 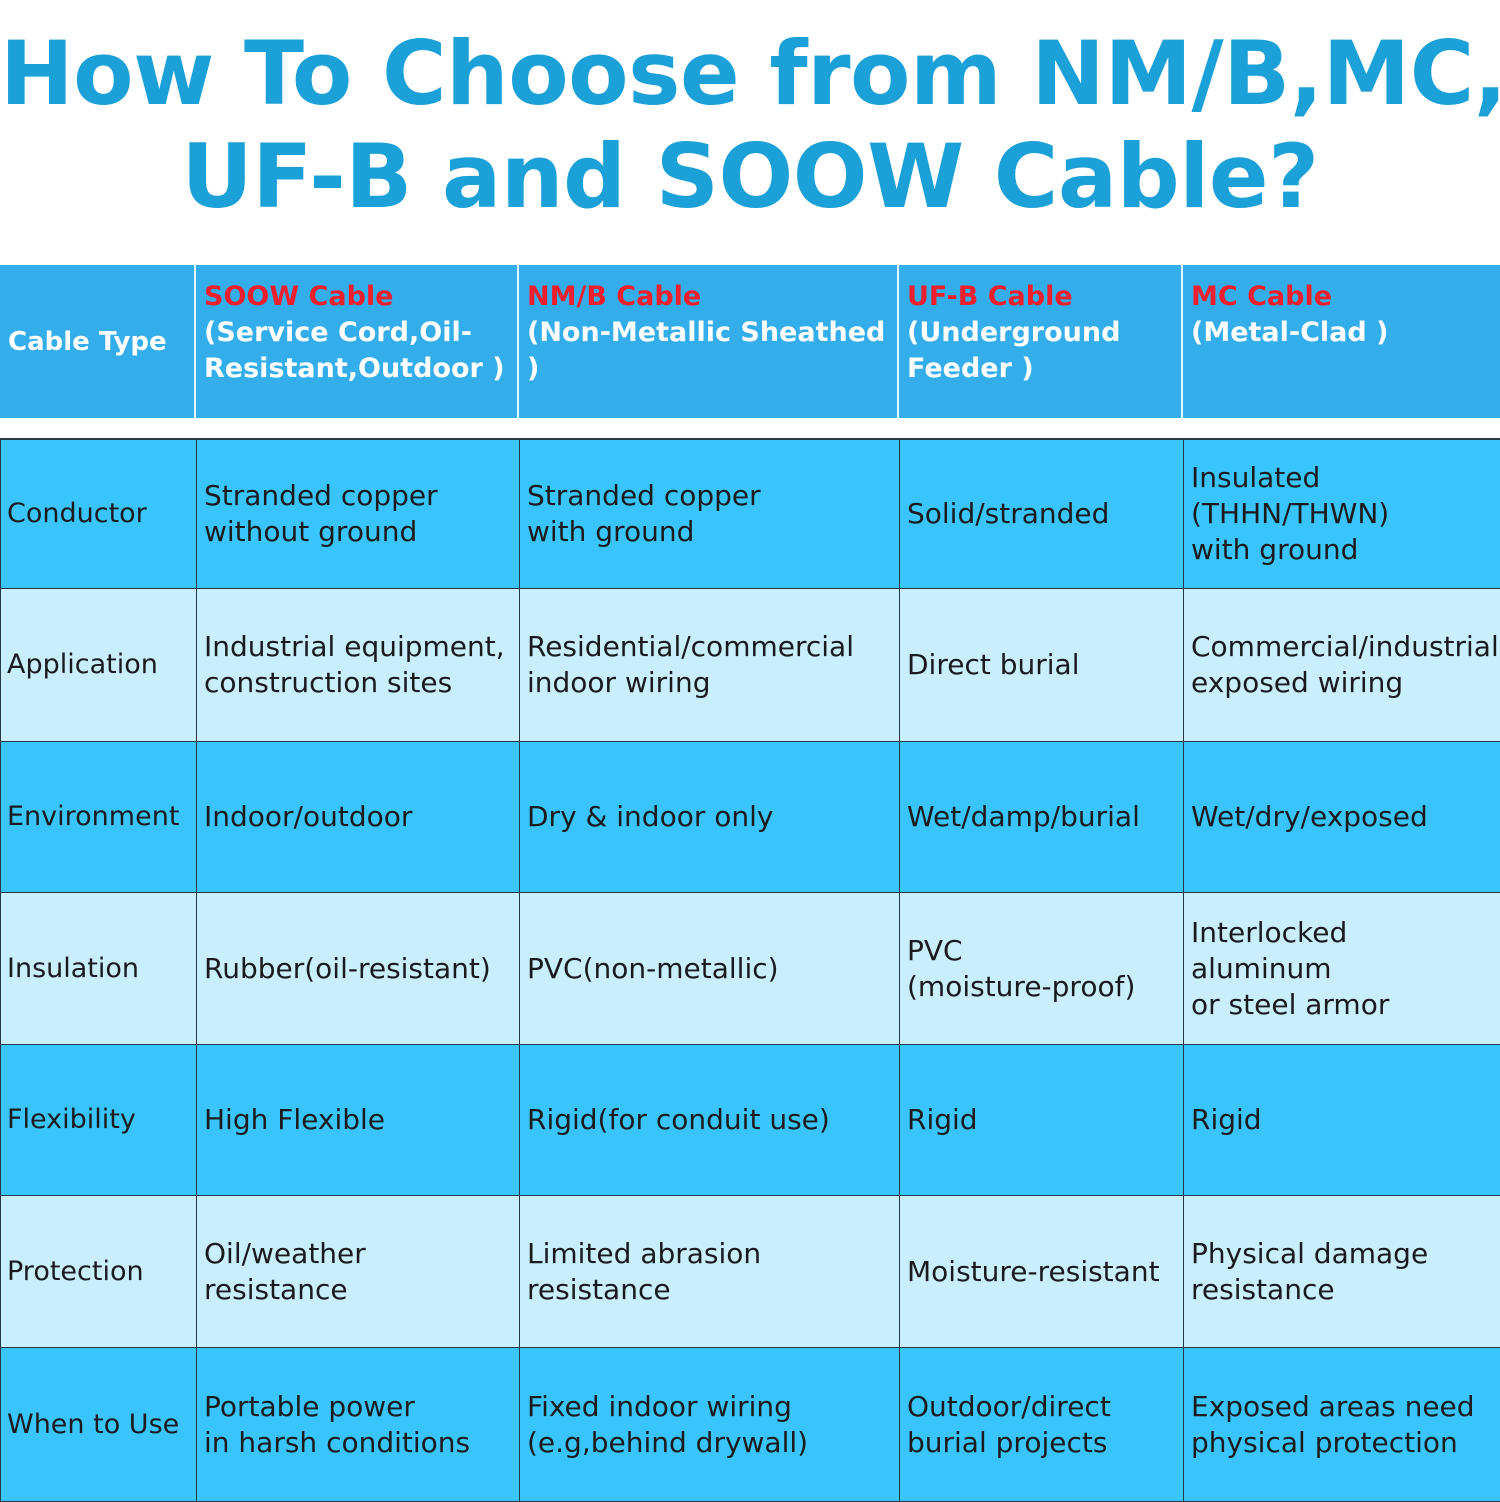 What do you see at coordinates (99, 1120) in the screenshot?
I see `row-label: Flexibility` at bounding box center [99, 1120].